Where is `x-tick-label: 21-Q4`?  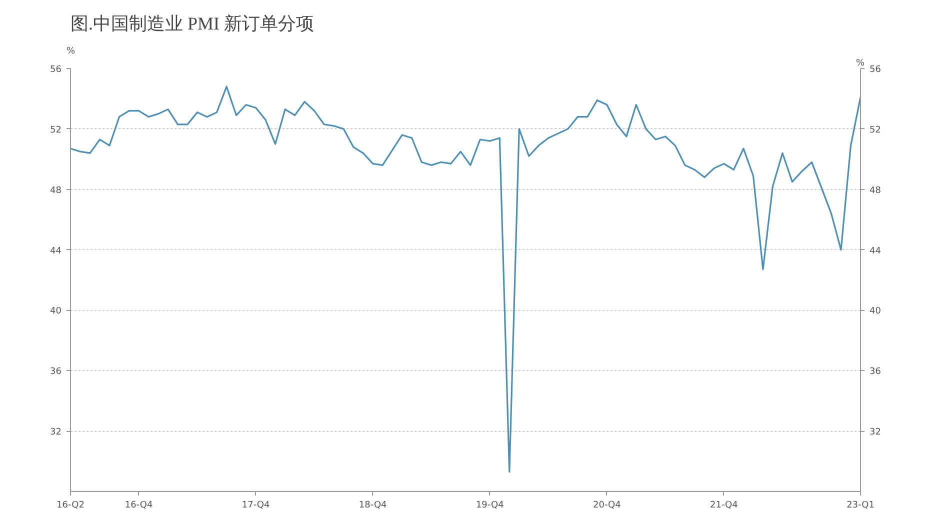
x-tick-label: 21-Q4 is located at coordinates (724, 505).